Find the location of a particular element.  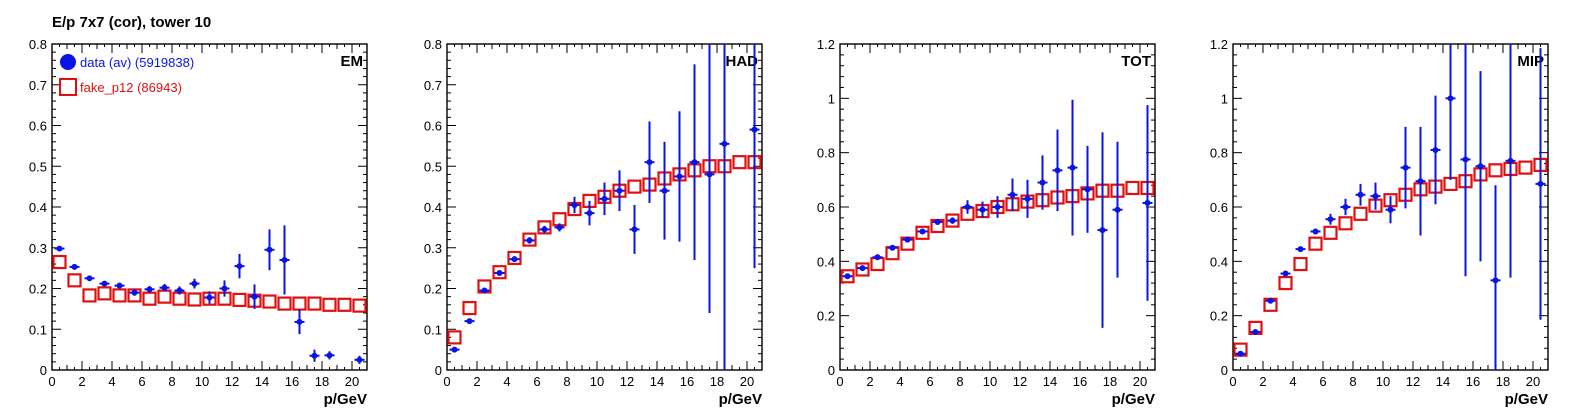

panel-title: TOT is located at coordinates (1136, 61).